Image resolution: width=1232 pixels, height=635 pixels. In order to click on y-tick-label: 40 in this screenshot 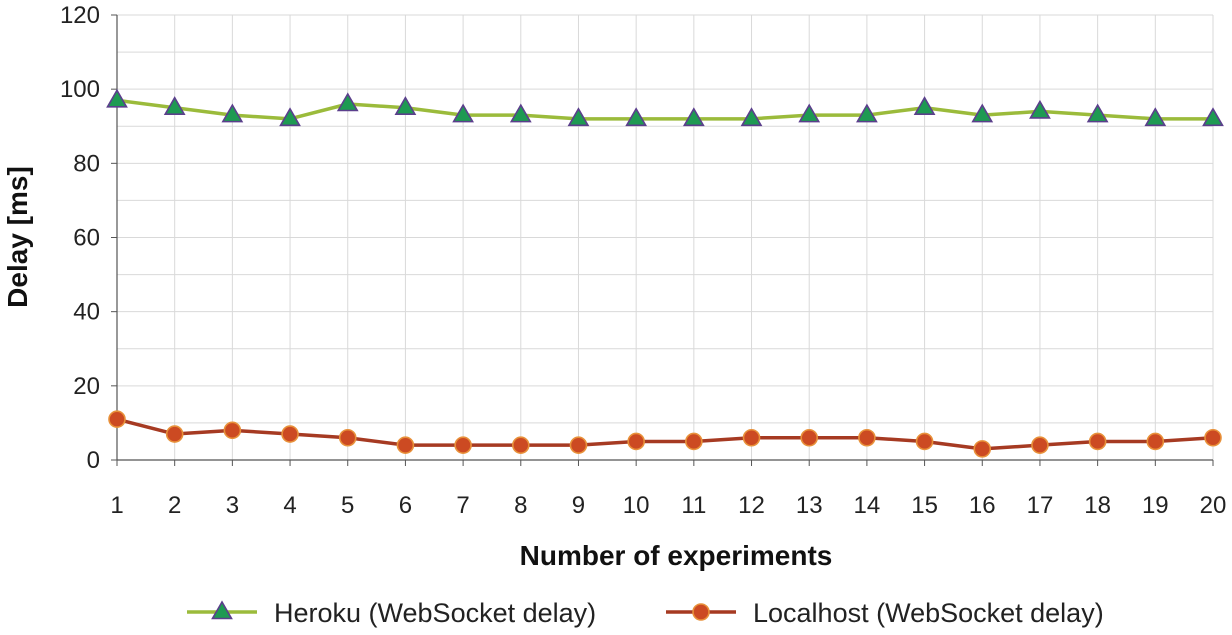, I will do `click(86, 312)`.